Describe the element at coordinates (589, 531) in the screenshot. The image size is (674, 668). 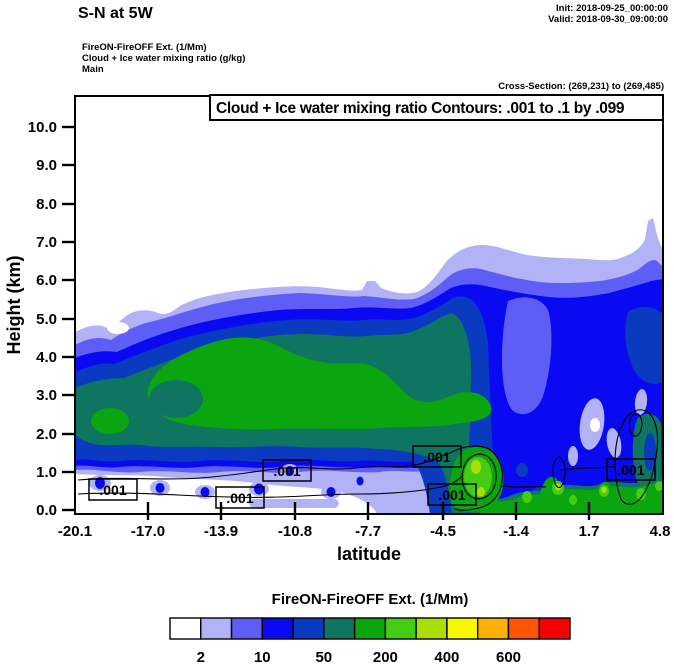
I see `x-tick-label: 1.7` at that location.